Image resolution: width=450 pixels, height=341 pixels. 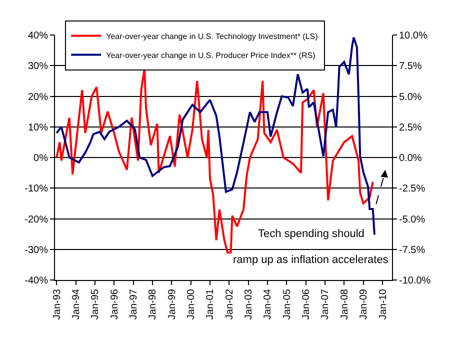 I want to click on x-tick-label: Jan-98, so click(x=153, y=304).